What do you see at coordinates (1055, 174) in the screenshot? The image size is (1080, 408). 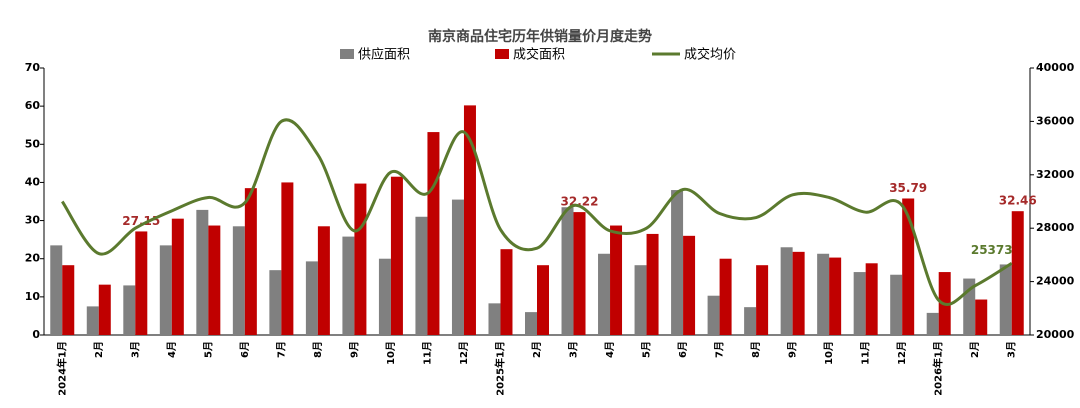 I see `y2-tick-label: 32000` at bounding box center [1055, 174].